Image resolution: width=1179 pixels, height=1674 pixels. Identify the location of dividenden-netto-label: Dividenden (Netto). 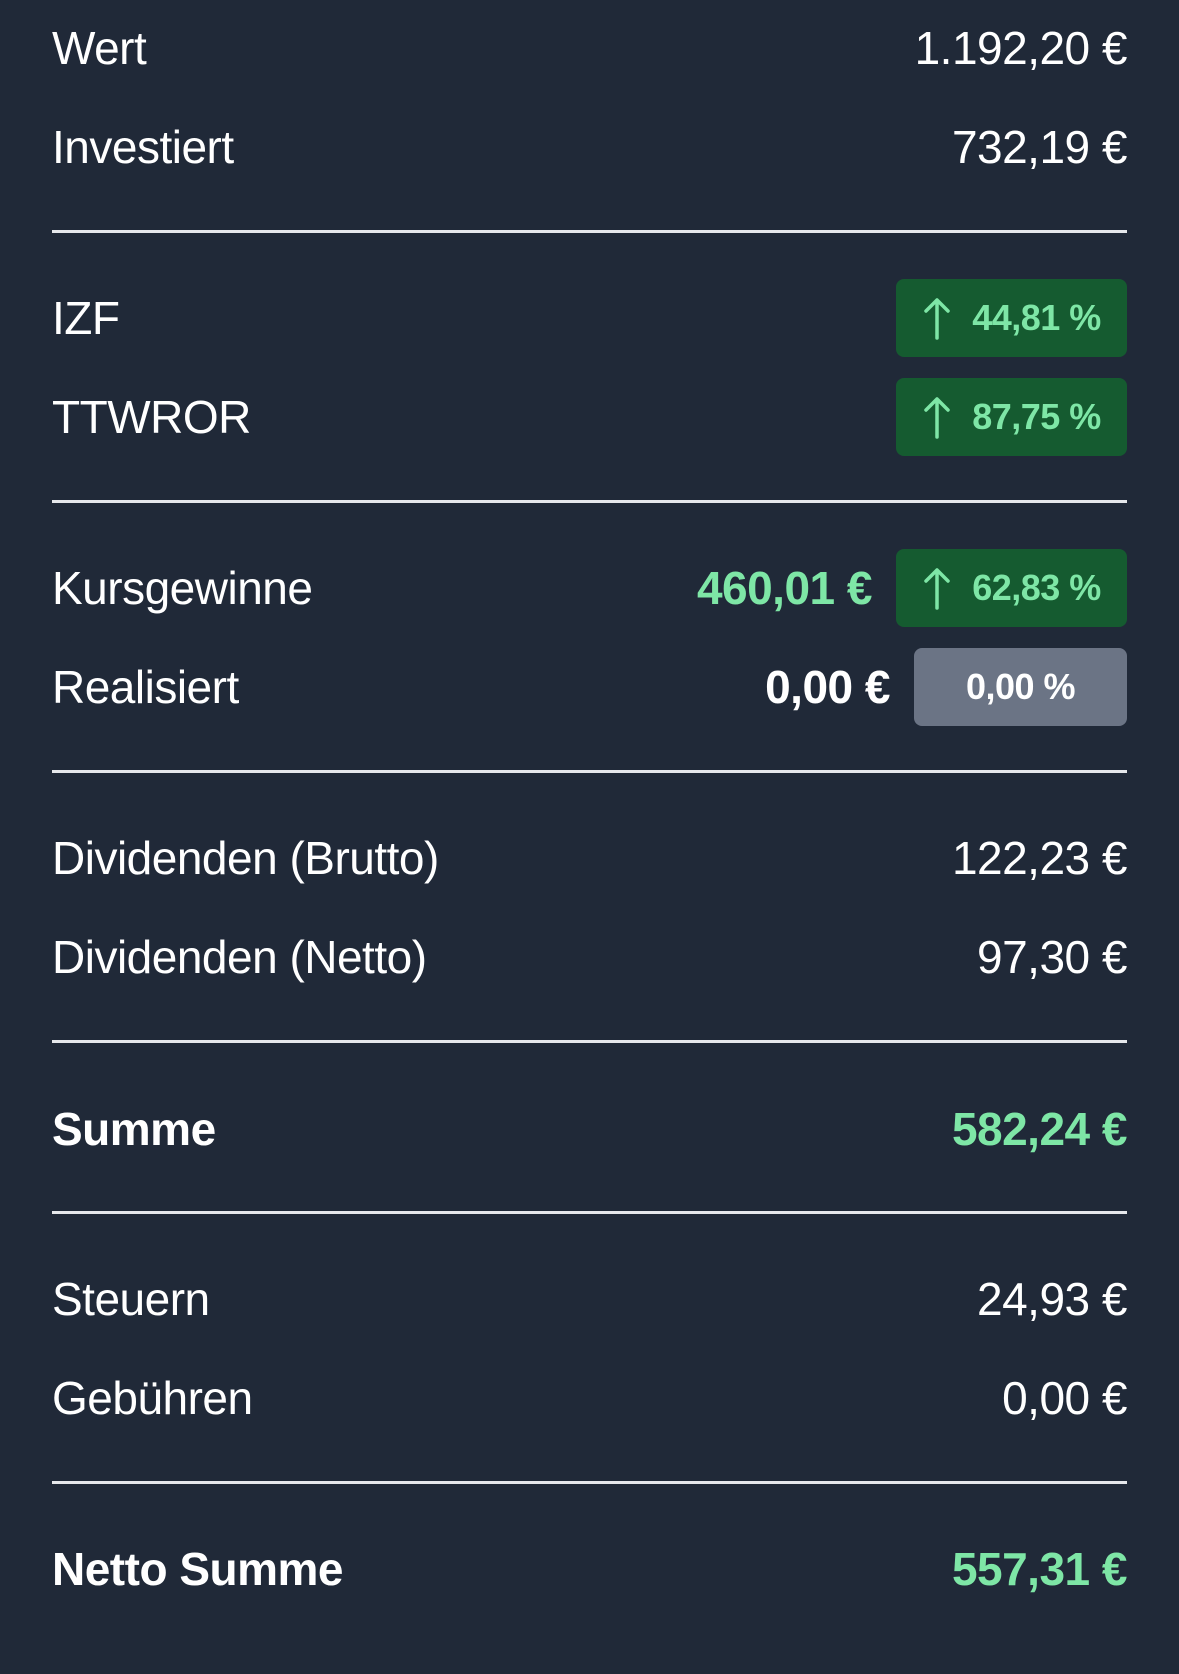
(239, 957).